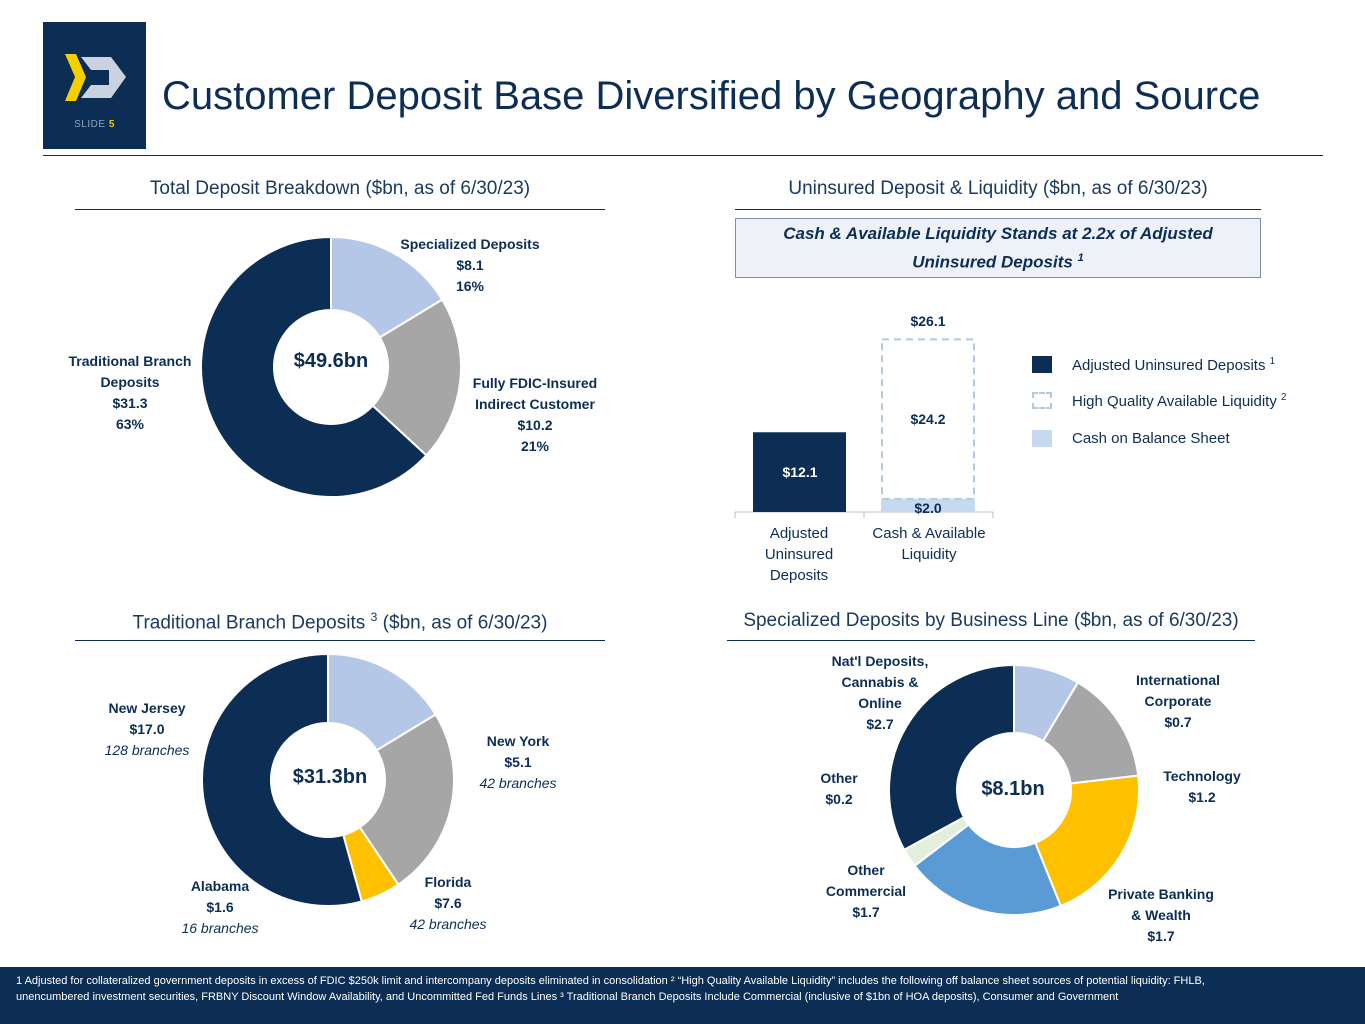 This screenshot has width=1365, height=1024. I want to click on other-commercial-label: Other Commercial $1.7, so click(866, 891).